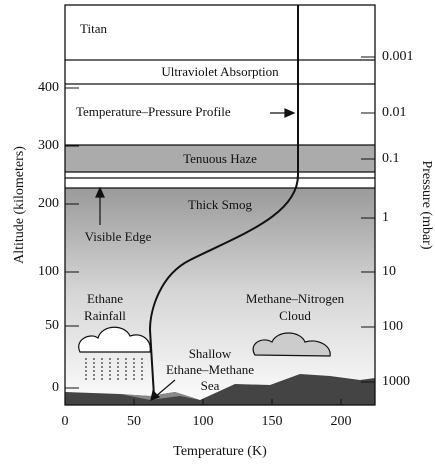 The height and width of the screenshot is (464, 435). What do you see at coordinates (65, 421) in the screenshot?
I see `x-tick-label: 0` at bounding box center [65, 421].